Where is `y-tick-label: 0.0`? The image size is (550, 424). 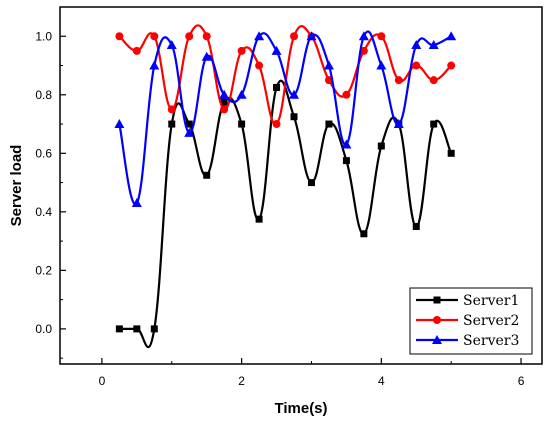
y-tick-label: 0.0 is located at coordinates (43, 329).